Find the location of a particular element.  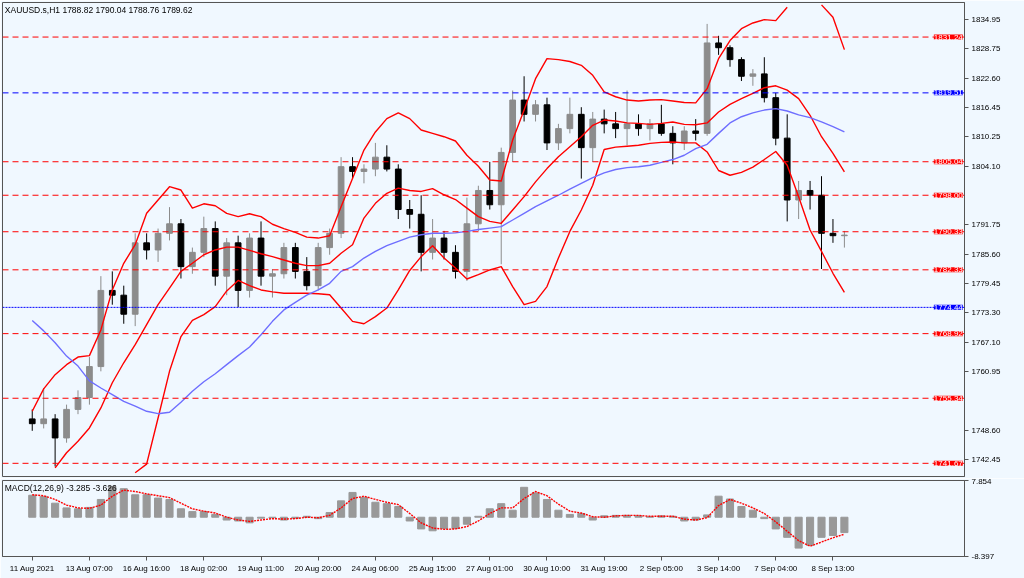

x-tick-label: 24 Aug 06:00 is located at coordinates (375, 568).